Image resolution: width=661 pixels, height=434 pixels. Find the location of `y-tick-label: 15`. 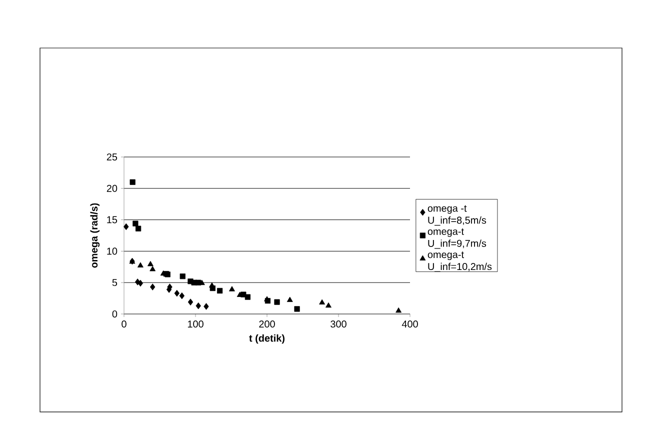

y-tick-label: 15 is located at coordinates (112, 220).